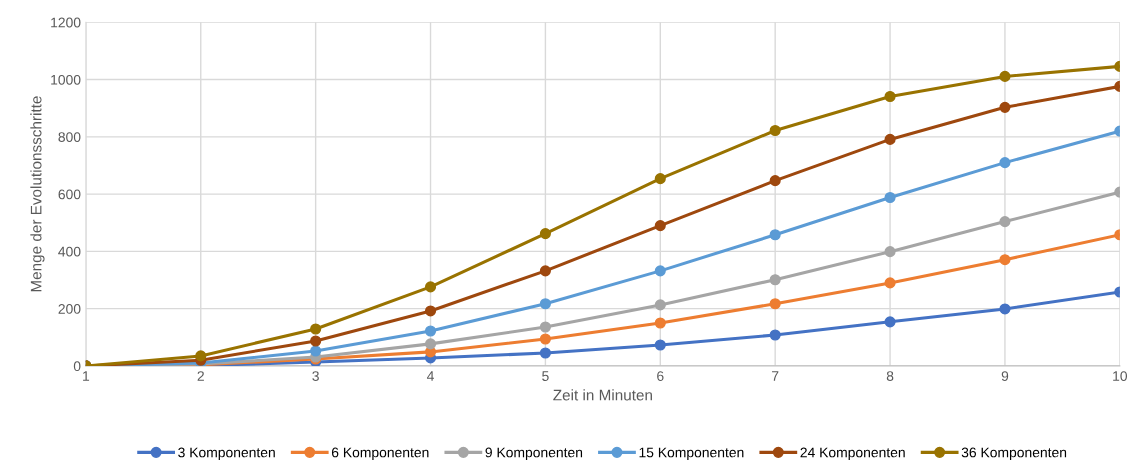  Describe the element at coordinates (66, 22) in the screenshot. I see `y-tick-label: 1200` at that location.